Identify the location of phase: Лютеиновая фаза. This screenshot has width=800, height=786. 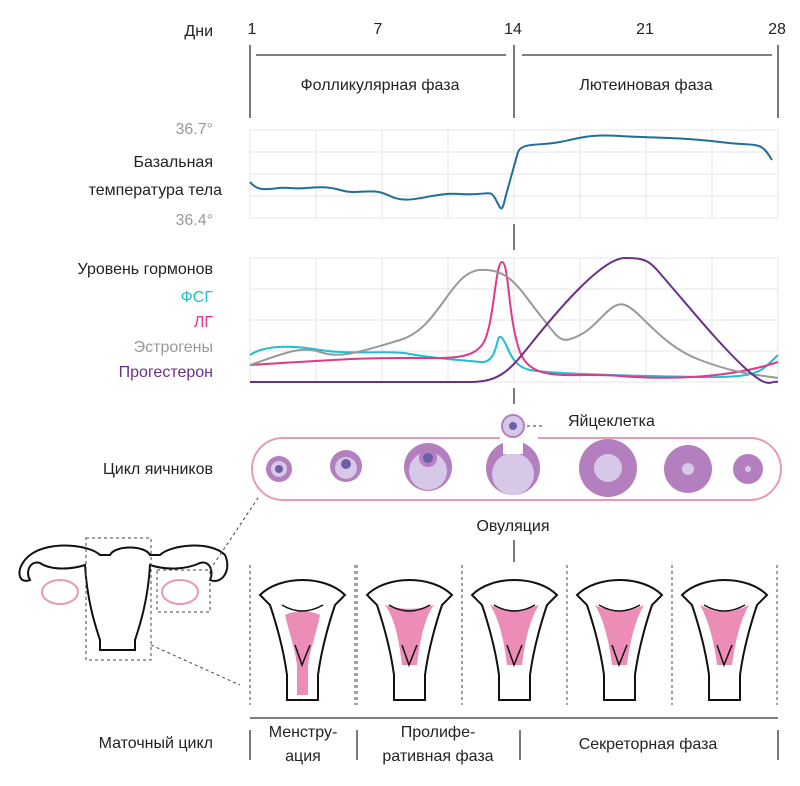
(645, 85).